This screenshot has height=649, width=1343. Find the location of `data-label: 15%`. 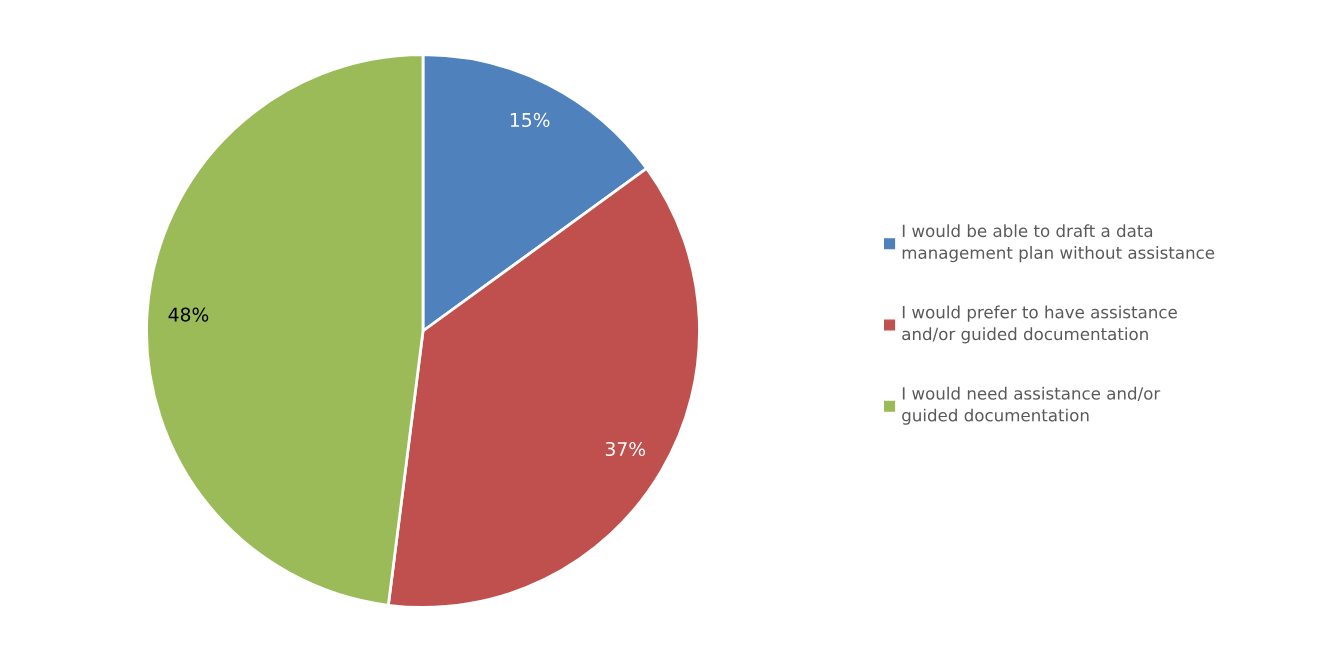

data-label: 15% is located at coordinates (530, 120).